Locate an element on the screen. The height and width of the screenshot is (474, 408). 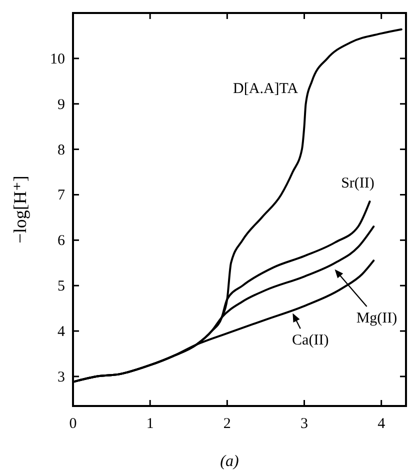
y-tick-label: 8 is located at coordinates (61, 150).